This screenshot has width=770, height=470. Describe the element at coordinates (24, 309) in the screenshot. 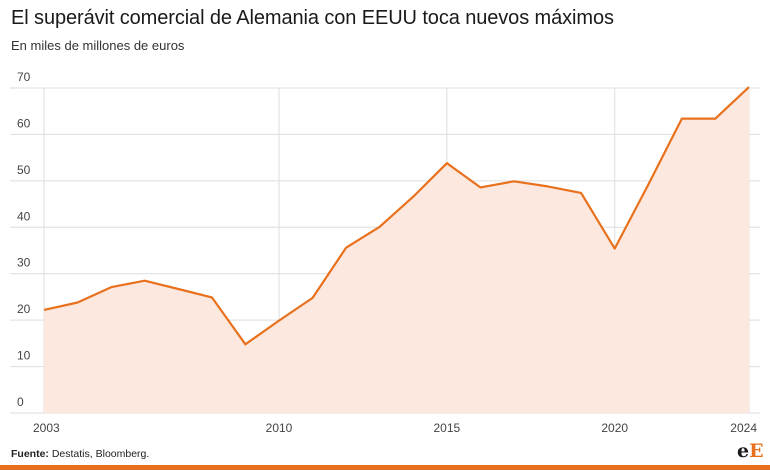

I see `y-tick-label: 20` at that location.